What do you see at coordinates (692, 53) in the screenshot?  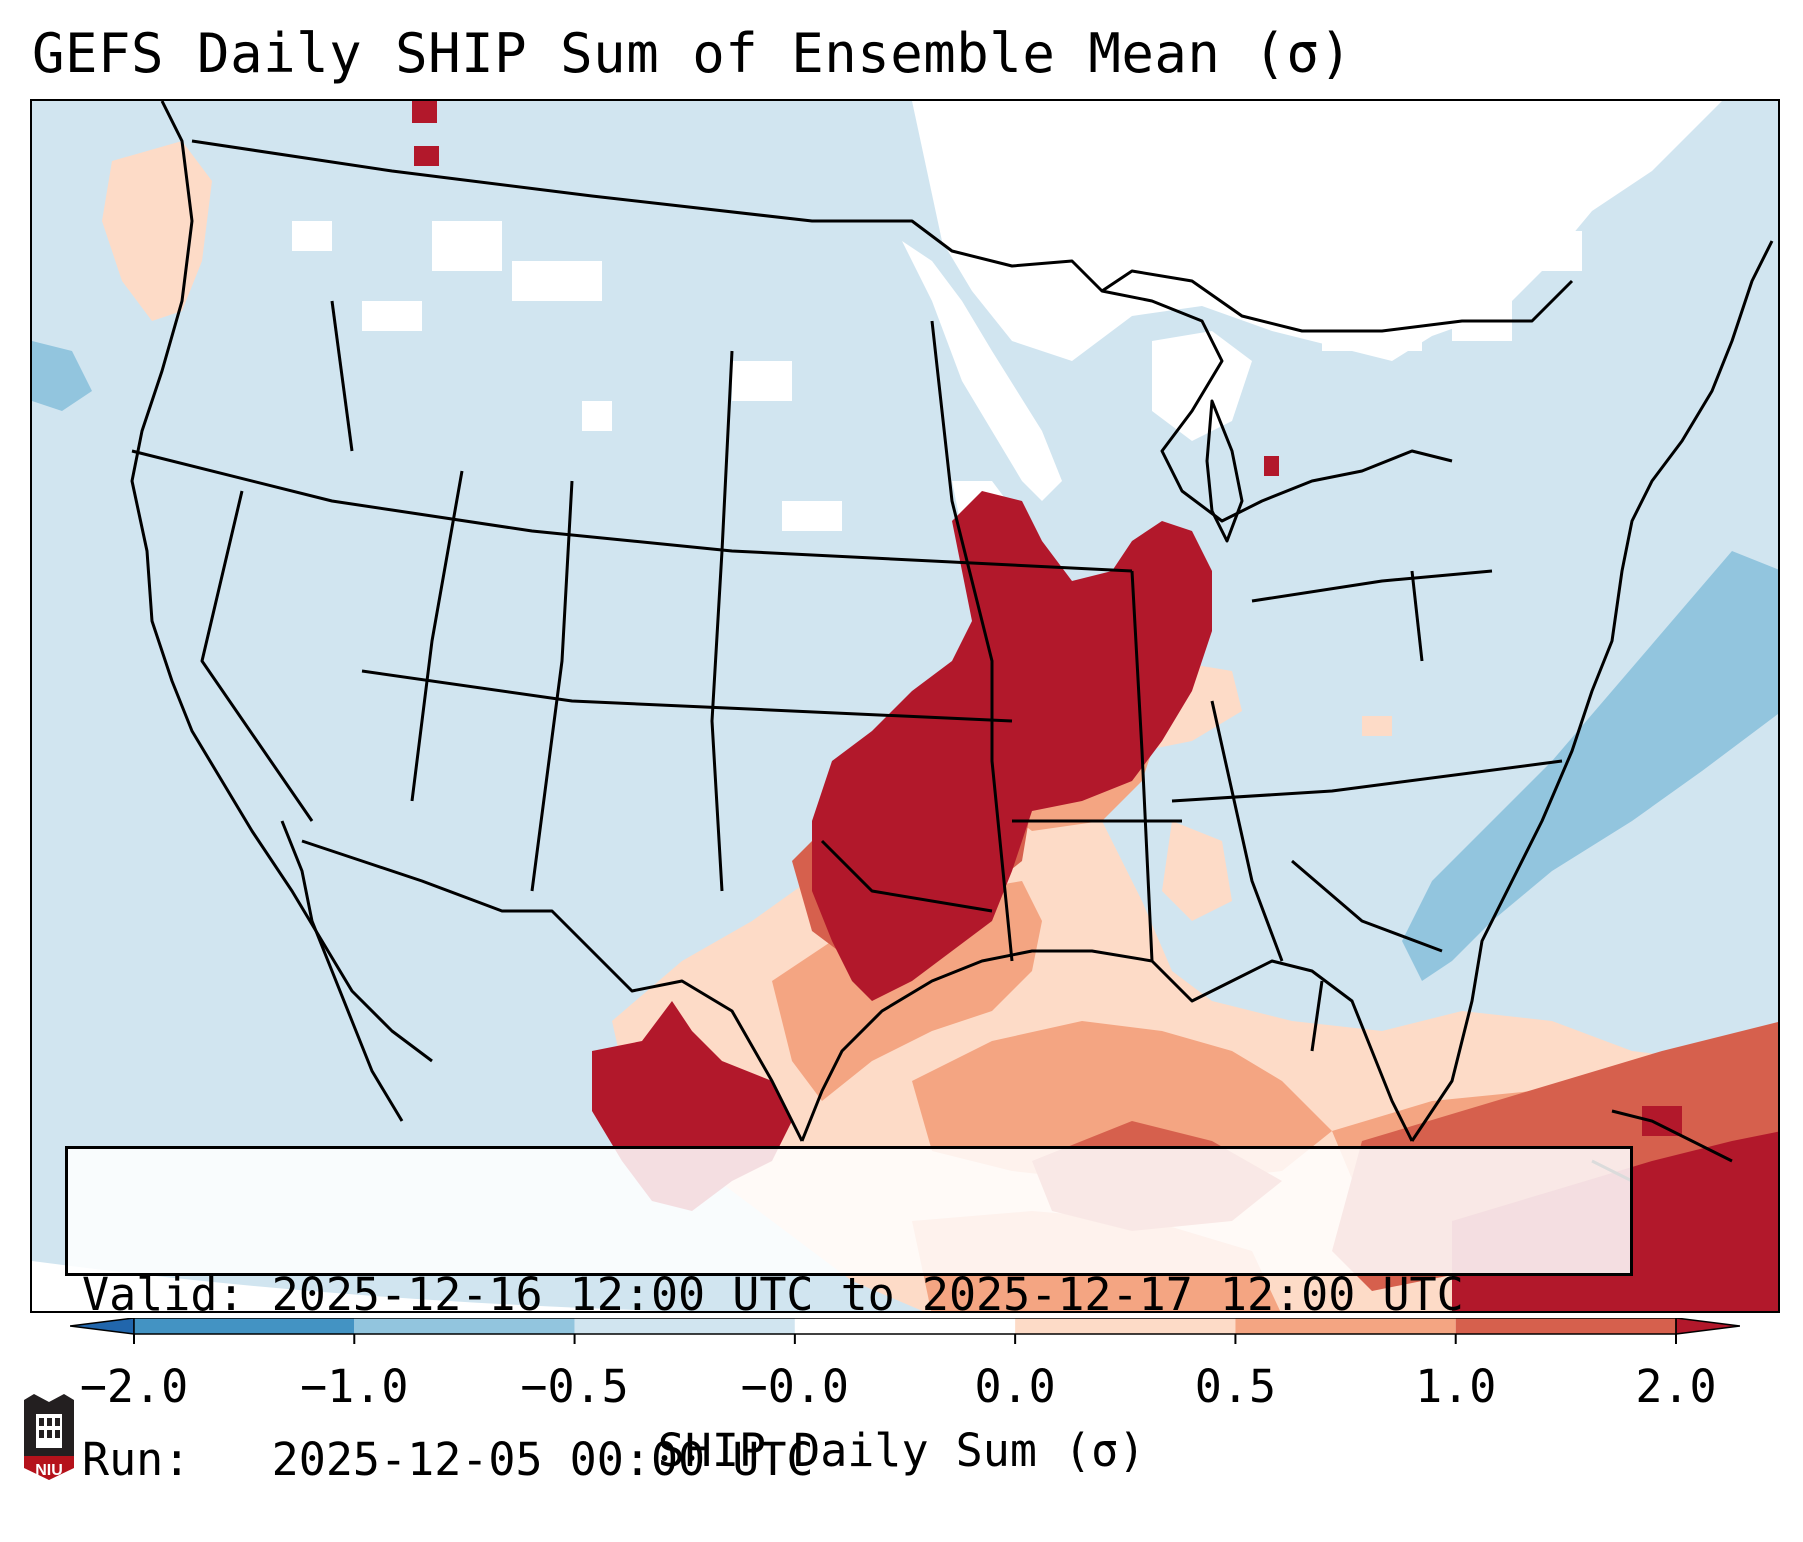 I see `map-title: GEFS Daily SHIP Sum of Ensemble Mean (σ)` at bounding box center [692, 53].